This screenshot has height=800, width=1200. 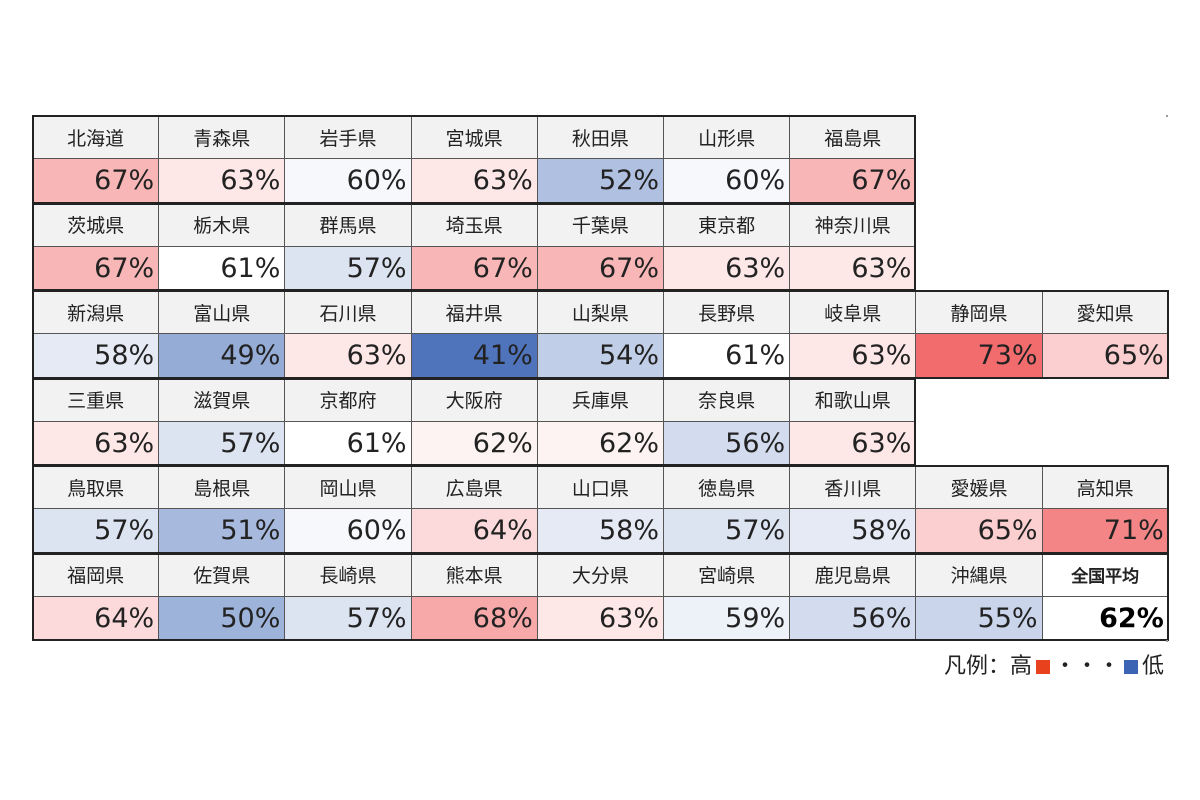 What do you see at coordinates (474, 312) in the screenshot?
I see `prefecture-name: 福井県` at bounding box center [474, 312].